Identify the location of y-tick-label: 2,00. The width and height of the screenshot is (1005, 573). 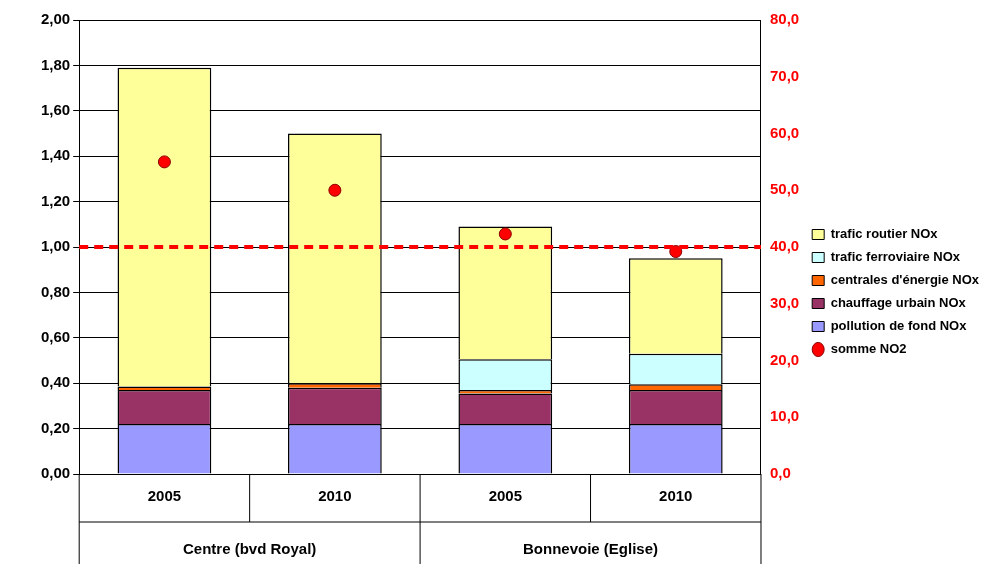
(55, 19).